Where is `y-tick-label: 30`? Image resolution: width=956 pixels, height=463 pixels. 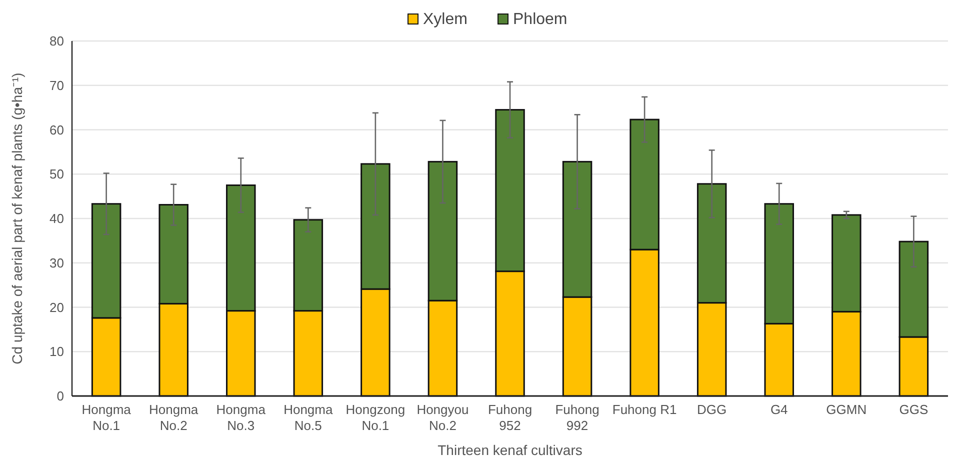
y-tick-label: 30 is located at coordinates (57, 262).